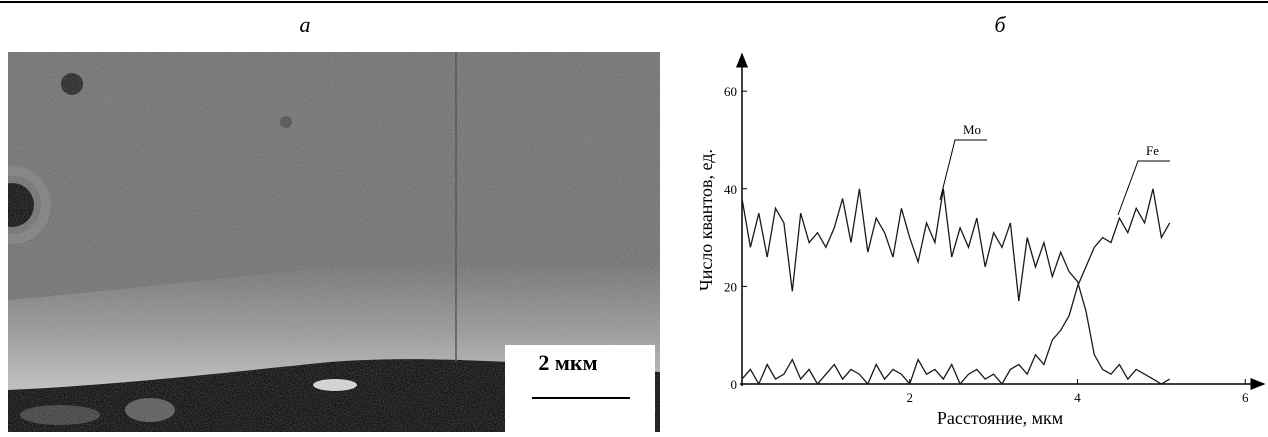 The height and width of the screenshot is (437, 1268). Describe the element at coordinates (730, 286) in the screenshot. I see `y-tick-label: 20` at that location.